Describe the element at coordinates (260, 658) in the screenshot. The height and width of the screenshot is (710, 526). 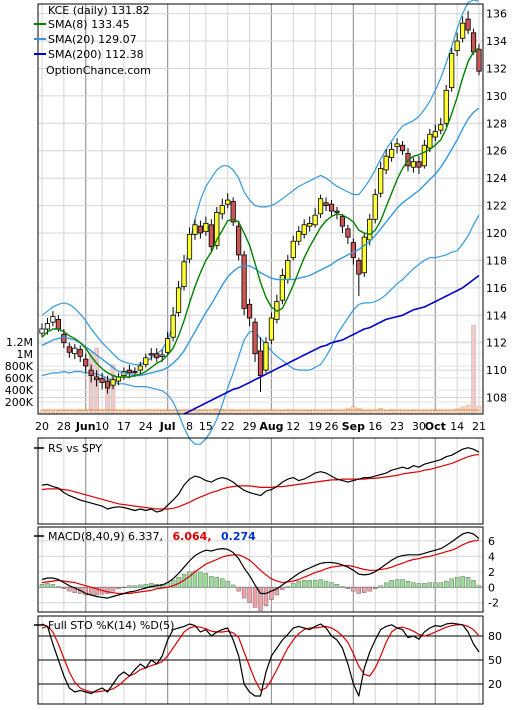
I see `stoch-d-line` at that location.